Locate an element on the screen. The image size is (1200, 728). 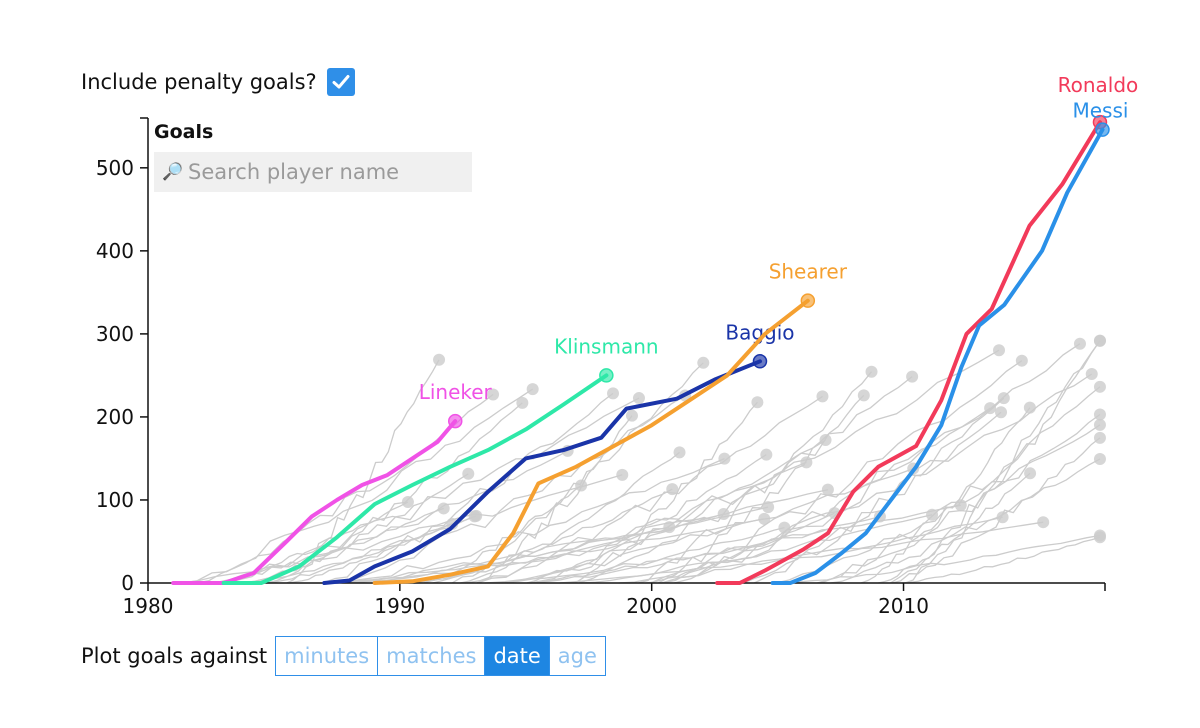
series-line-klinsmann is located at coordinates (415, 479).